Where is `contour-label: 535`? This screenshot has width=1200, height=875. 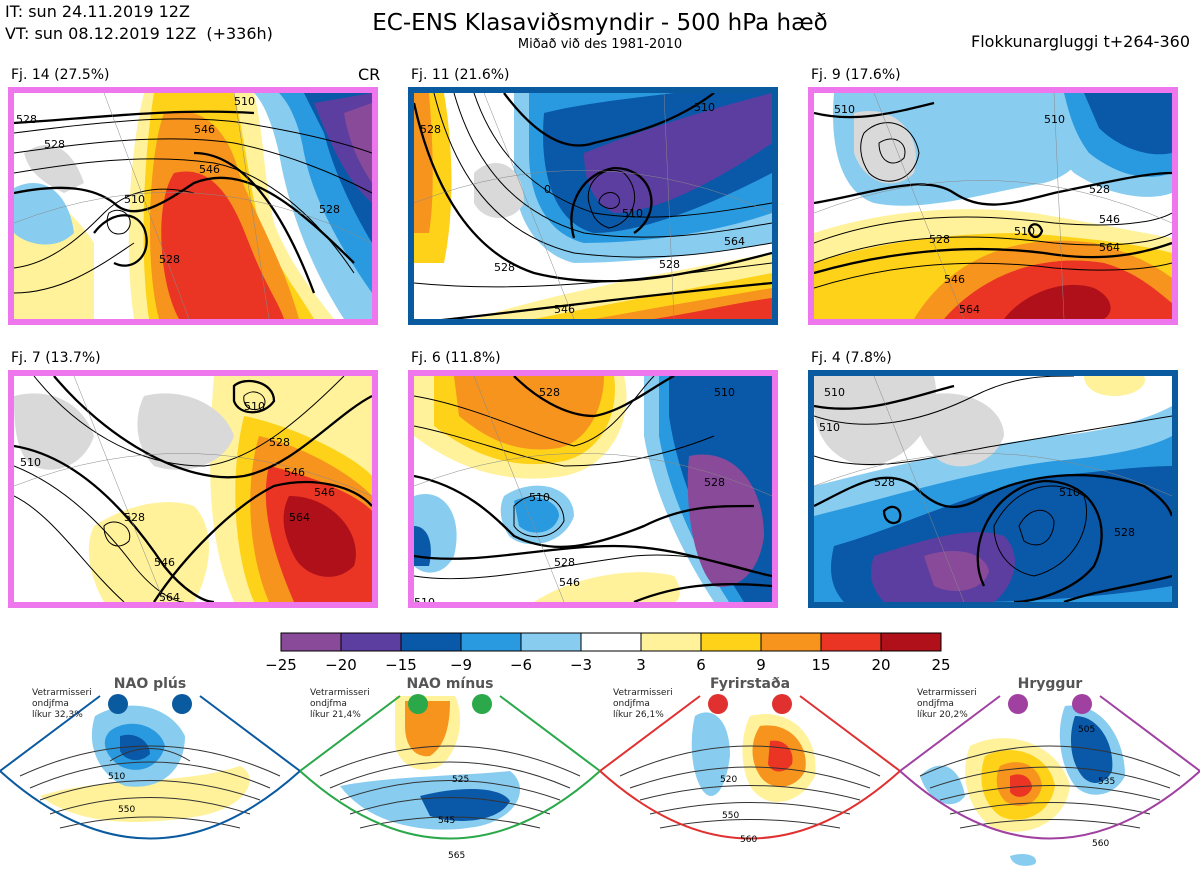 contour-label: 535 is located at coordinates (1106, 782).